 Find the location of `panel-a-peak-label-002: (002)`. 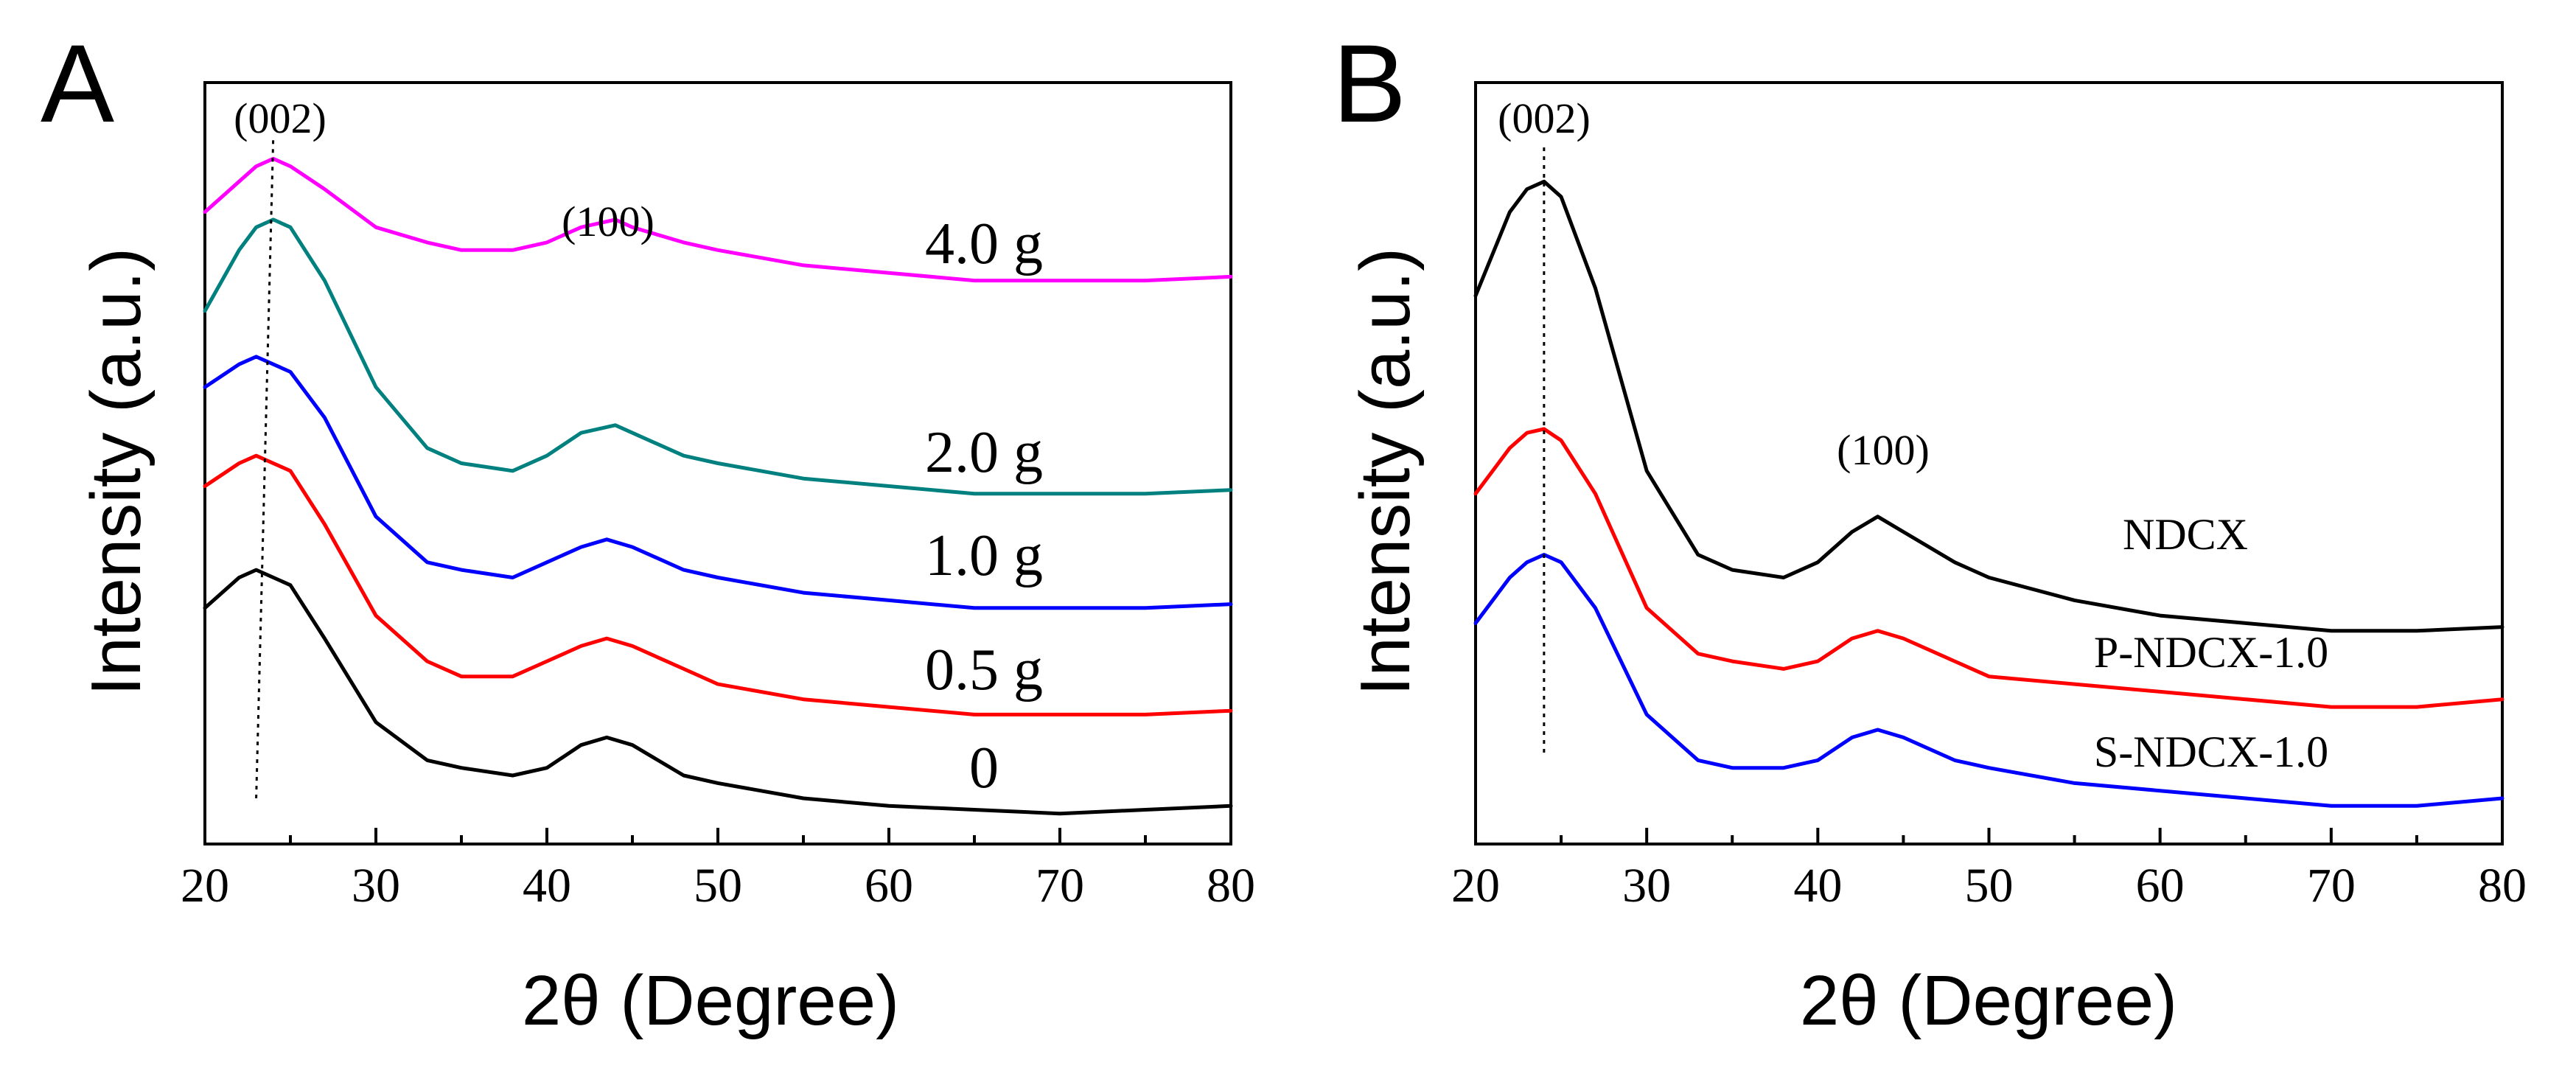

panel-a-peak-label-002: (002) is located at coordinates (280, 118).